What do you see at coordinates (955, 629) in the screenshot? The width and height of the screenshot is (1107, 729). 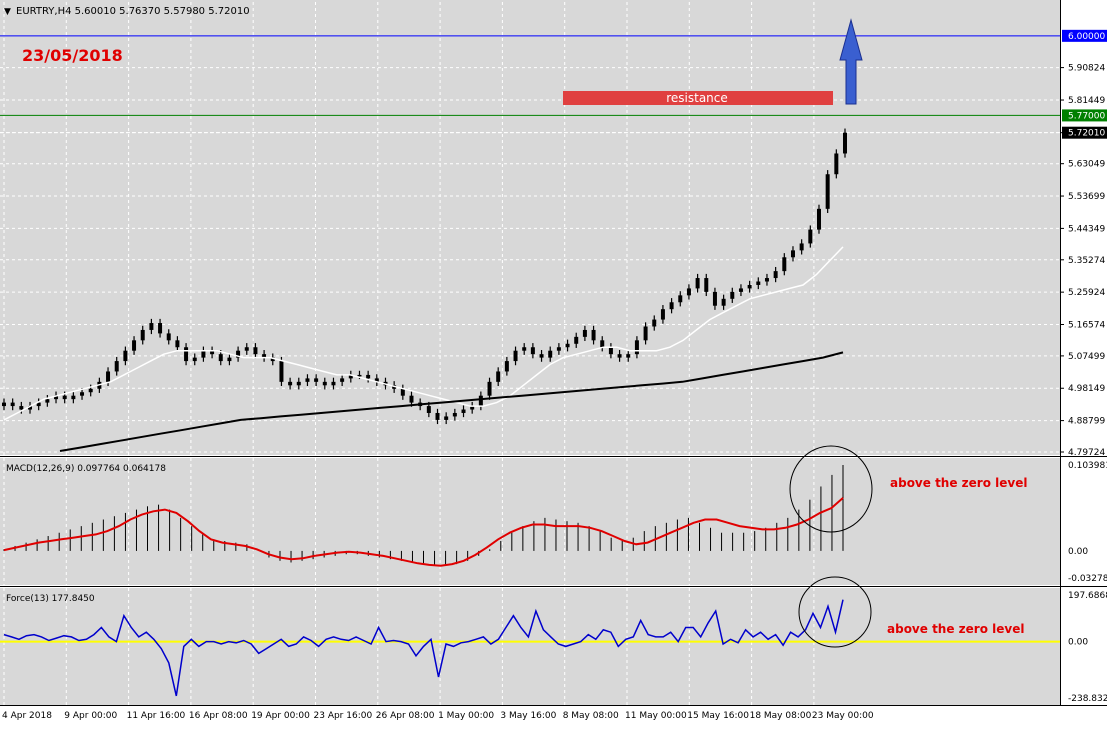 I see `force-annotation: above the zero level` at bounding box center [955, 629].